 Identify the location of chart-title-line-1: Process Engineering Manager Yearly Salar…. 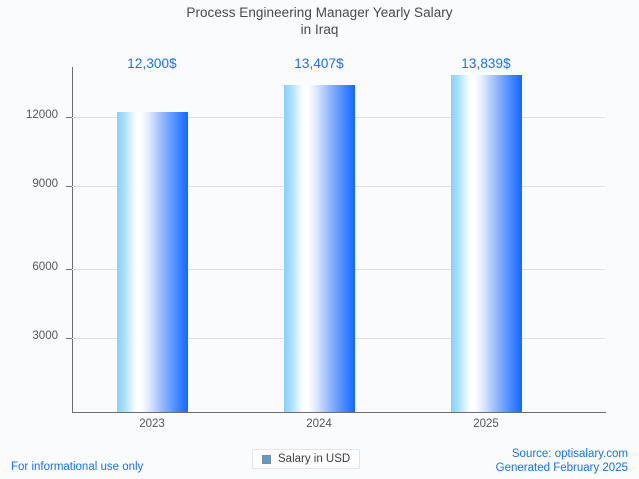
(319, 12).